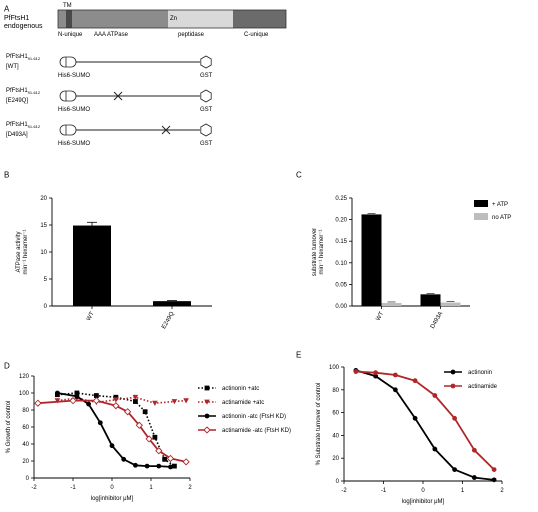 The height and width of the screenshot is (512, 538). What do you see at coordinates (423, 502) in the screenshot?
I see `x-axis-label: log[inhibitor μM]` at bounding box center [423, 502].